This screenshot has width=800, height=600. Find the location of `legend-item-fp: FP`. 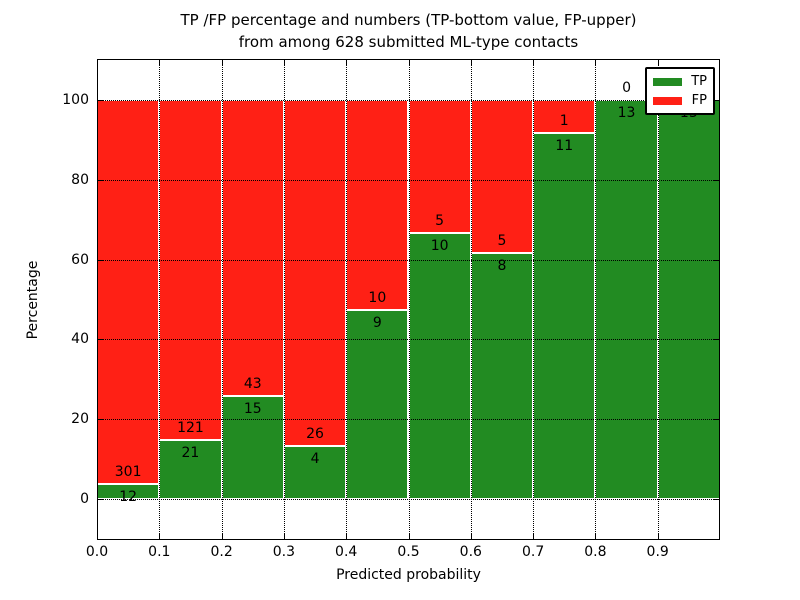

legend-item-fp: FP is located at coordinates (680, 100).